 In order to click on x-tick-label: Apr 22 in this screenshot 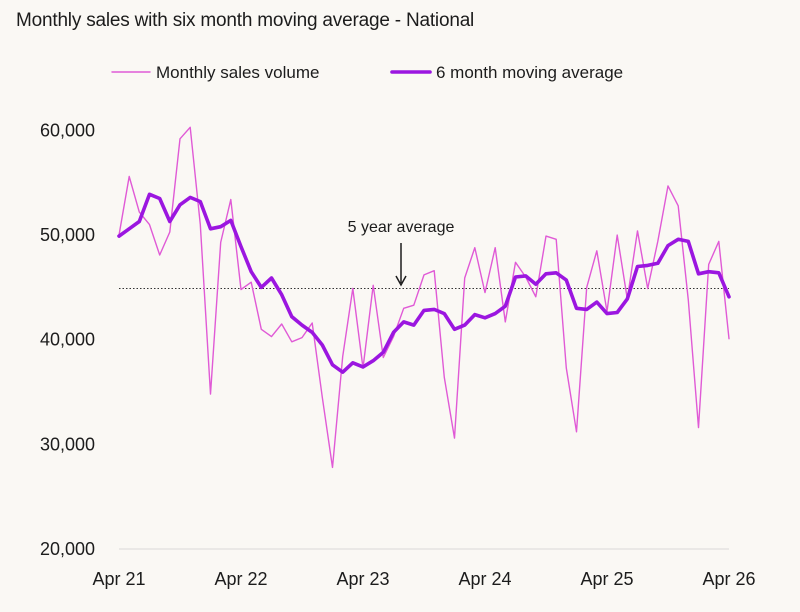, I will do `click(240, 579)`.